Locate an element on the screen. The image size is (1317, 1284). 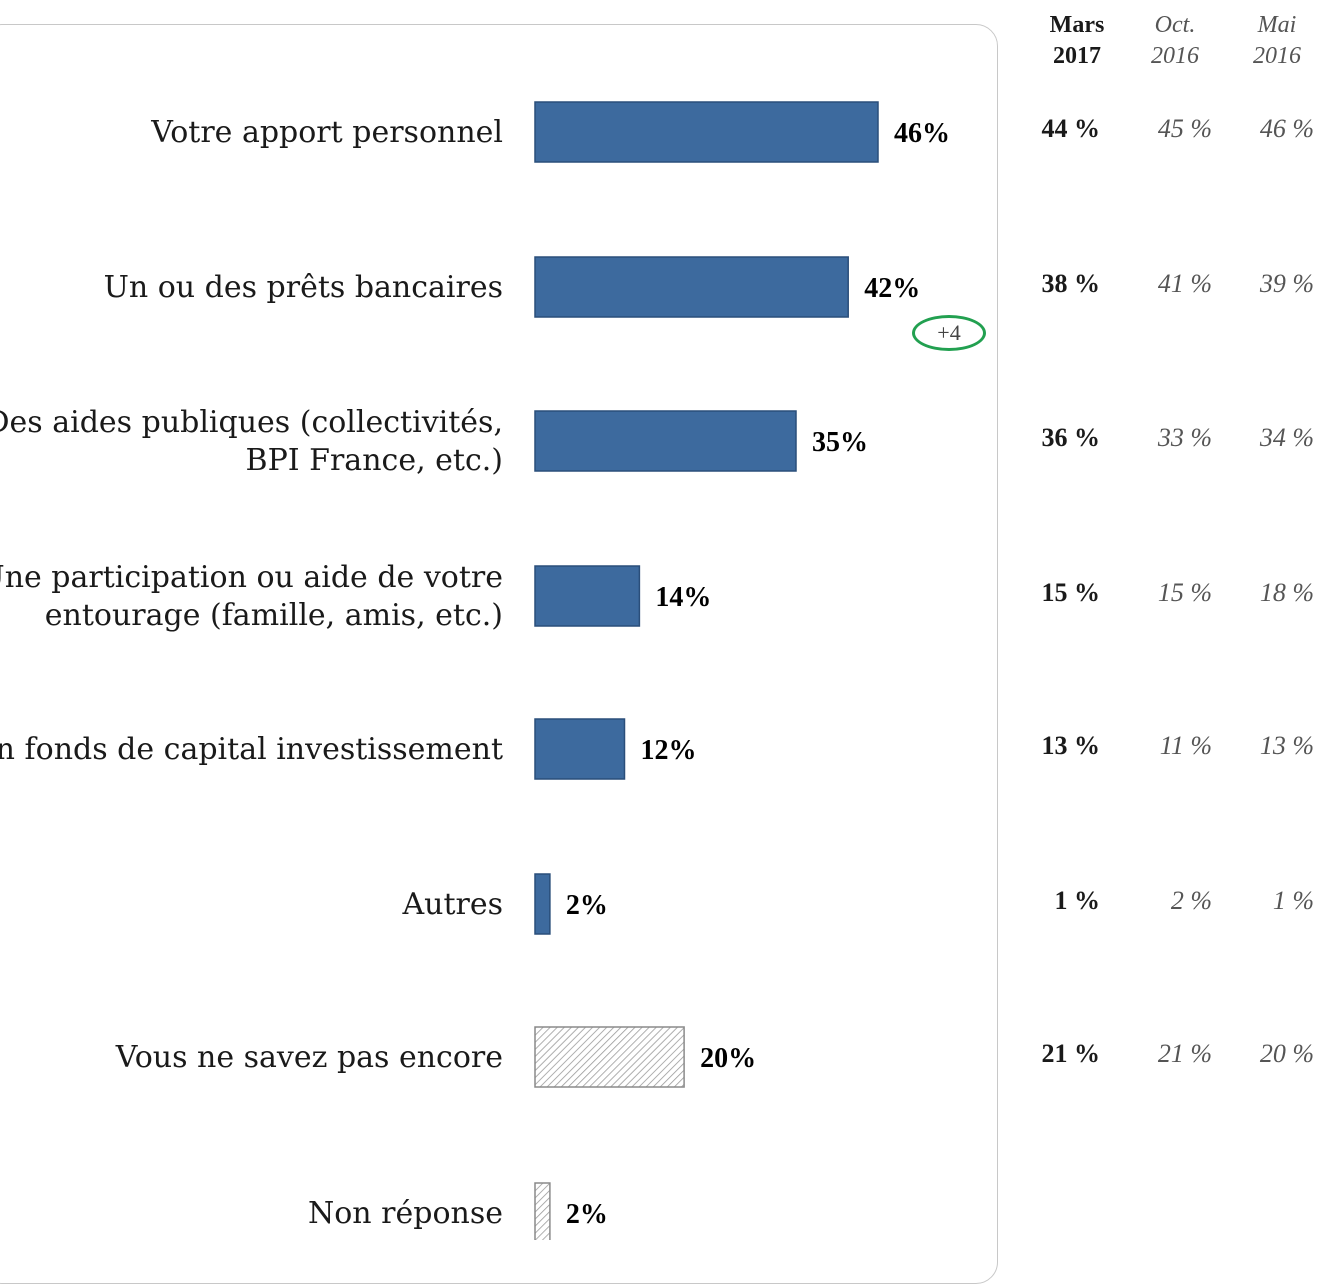
history-value-6-0: 21 % is located at coordinates (1071, 1053).